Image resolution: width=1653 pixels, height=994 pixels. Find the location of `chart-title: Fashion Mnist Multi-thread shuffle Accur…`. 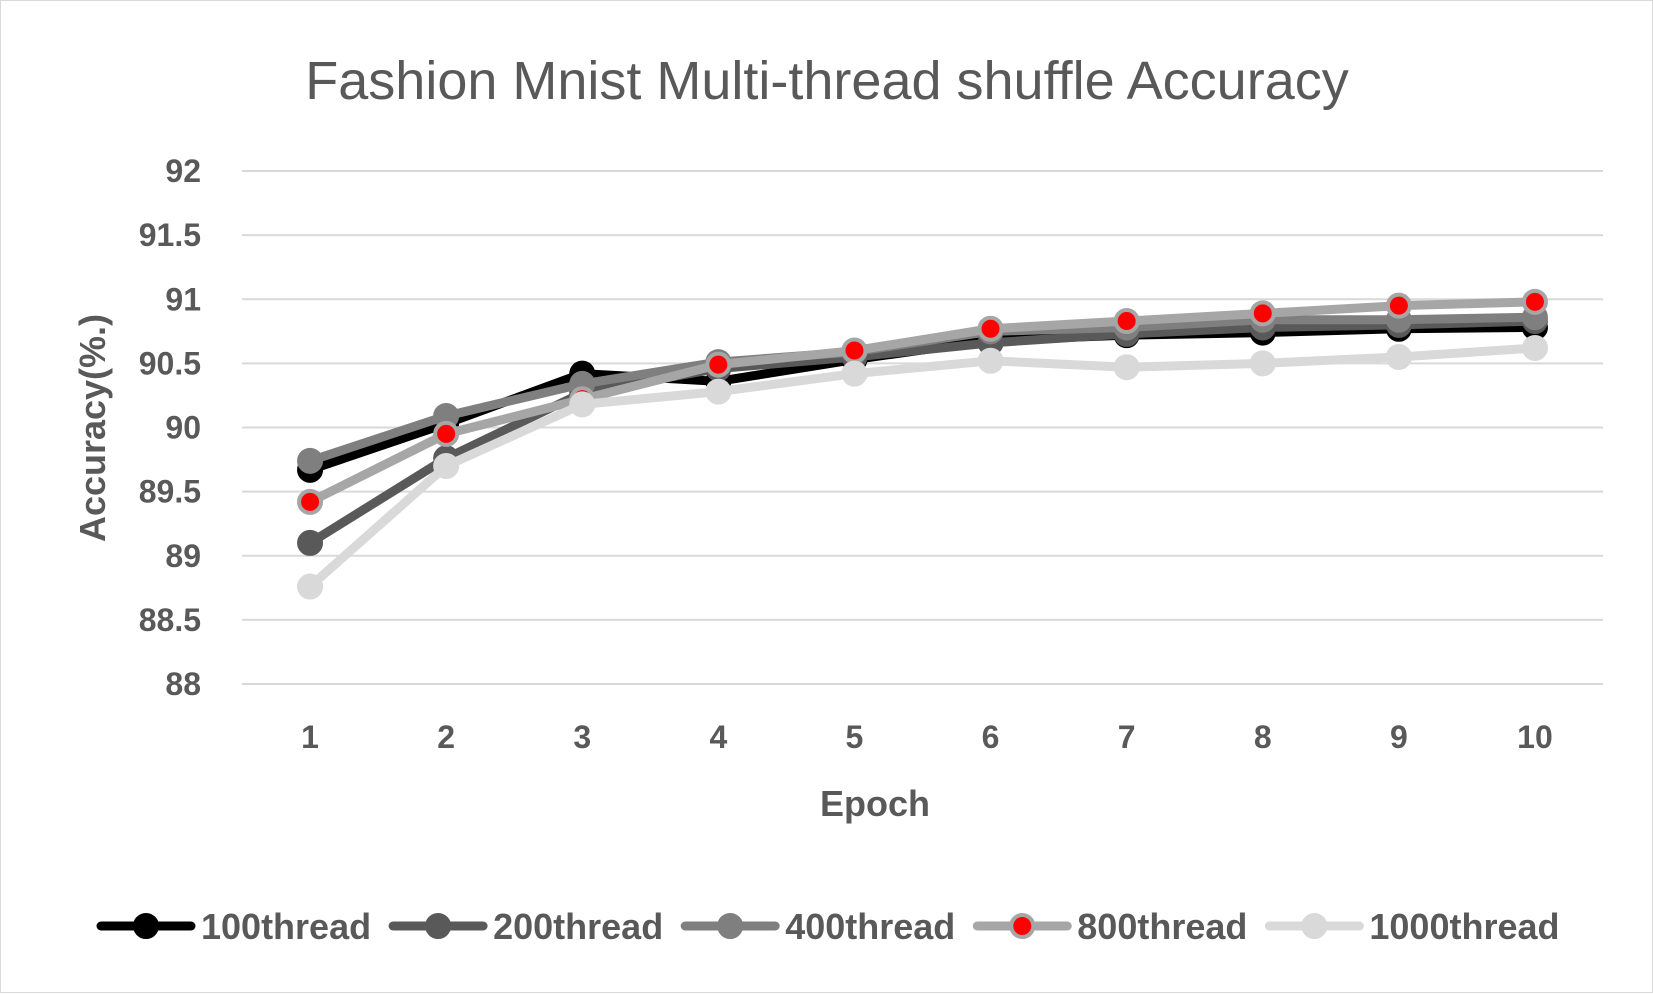

chart-title: Fashion Mnist Multi-thread shuffle Accur… is located at coordinates (826, 81).